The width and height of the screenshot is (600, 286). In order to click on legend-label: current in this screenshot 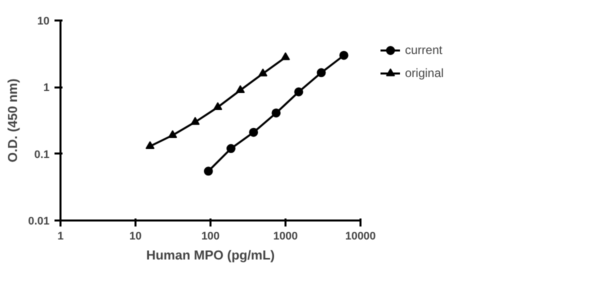, I will do `click(423, 50)`.